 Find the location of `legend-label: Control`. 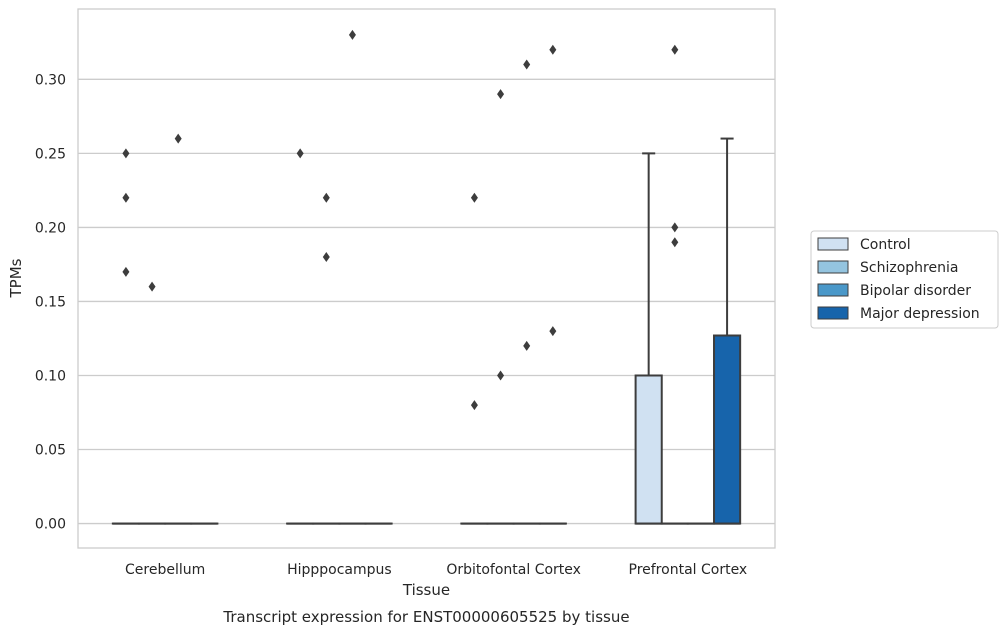

legend-label: Control is located at coordinates (885, 245).